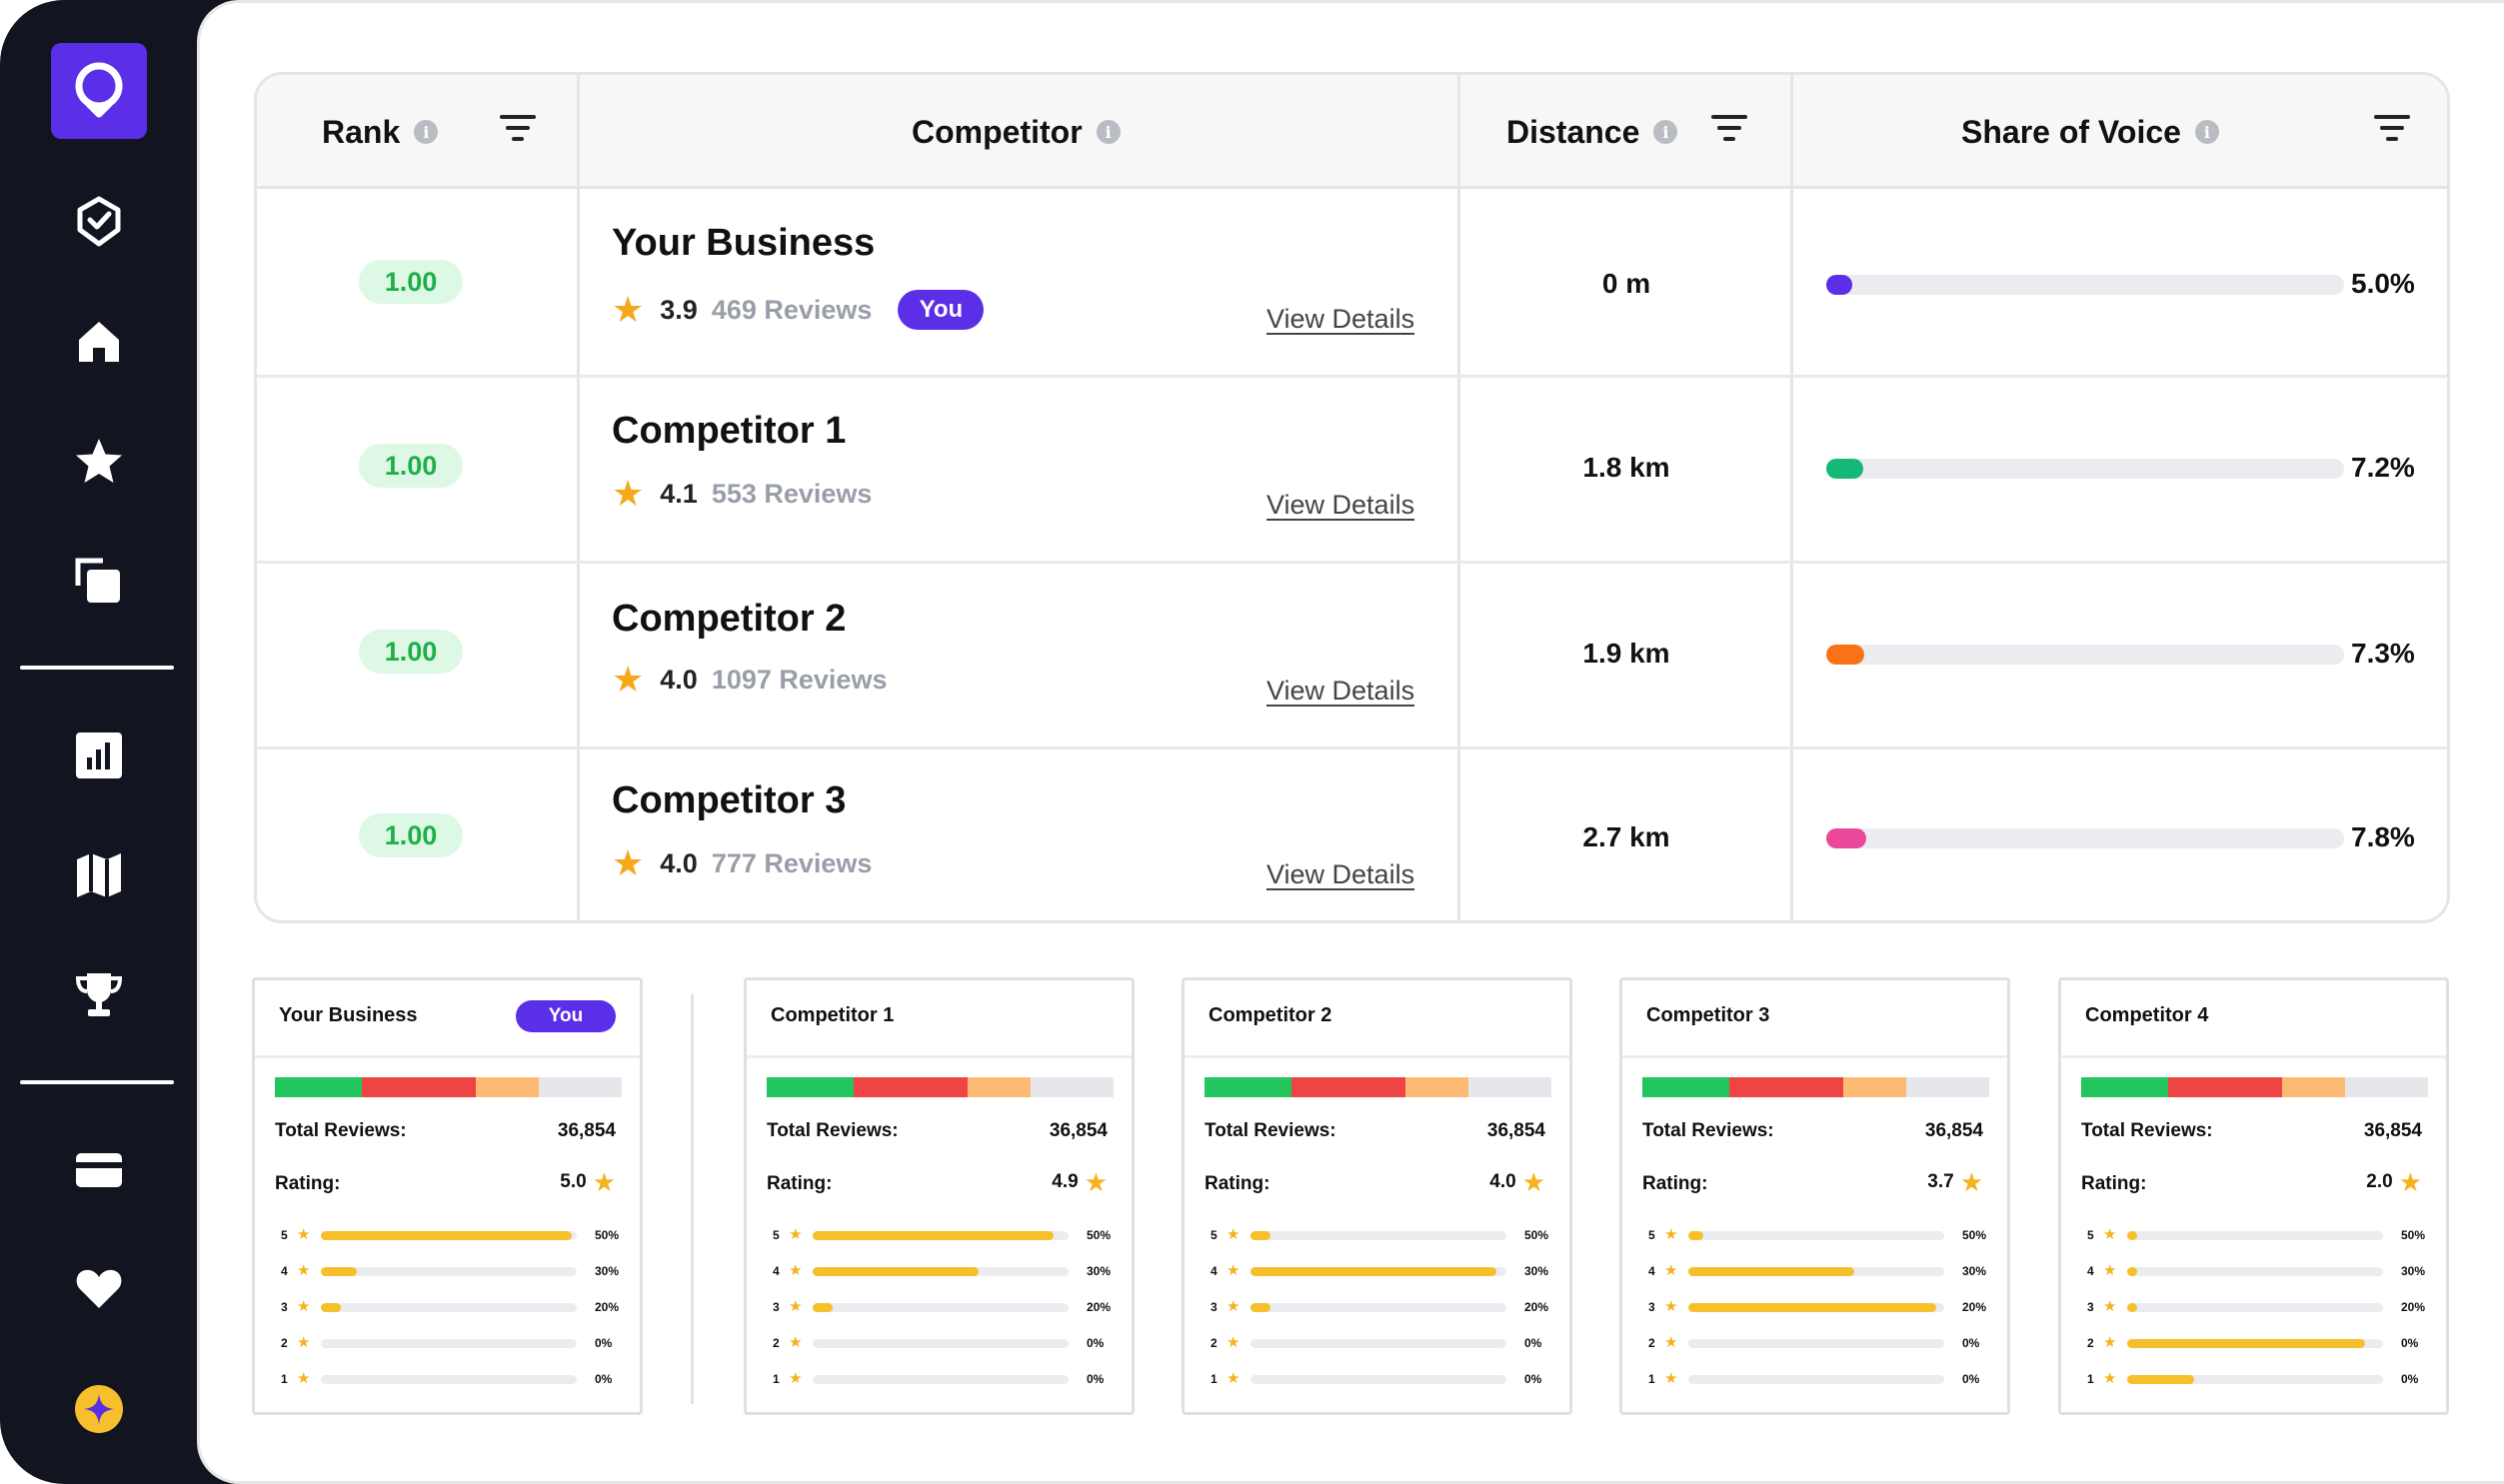  Describe the element at coordinates (2085, 285) in the screenshot. I see `sov-bar` at that location.